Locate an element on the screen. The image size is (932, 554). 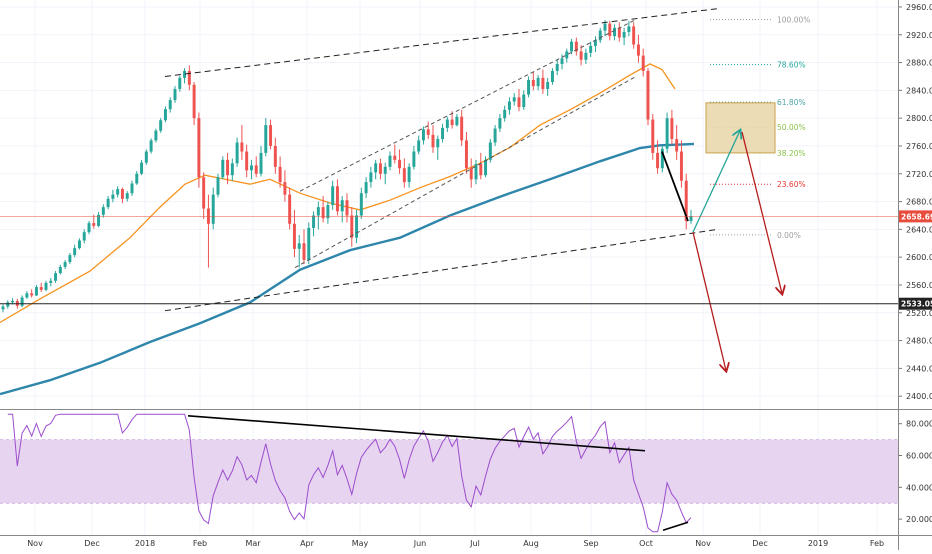
price-tag-label: 2533.05 is located at coordinates (916, 304).